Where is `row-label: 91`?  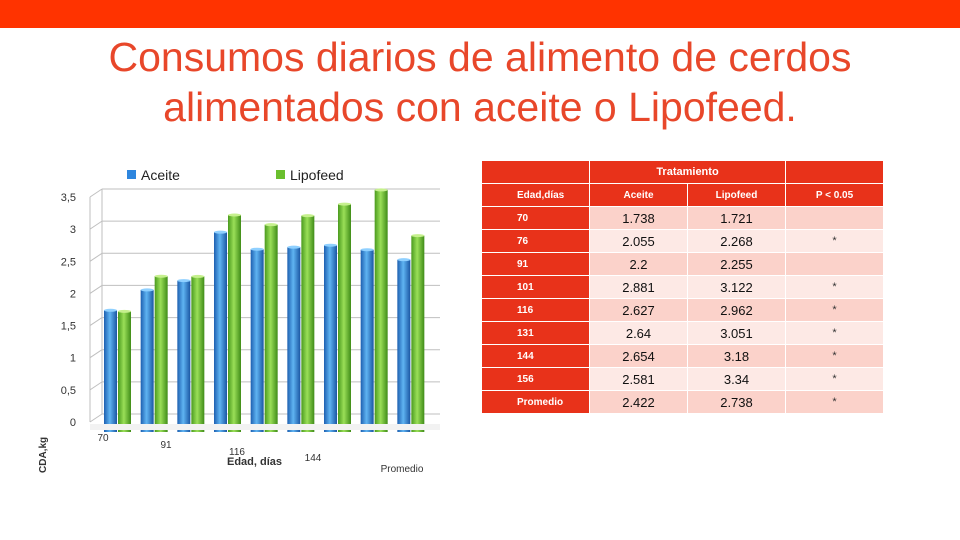 row-label: 91 is located at coordinates (535, 264).